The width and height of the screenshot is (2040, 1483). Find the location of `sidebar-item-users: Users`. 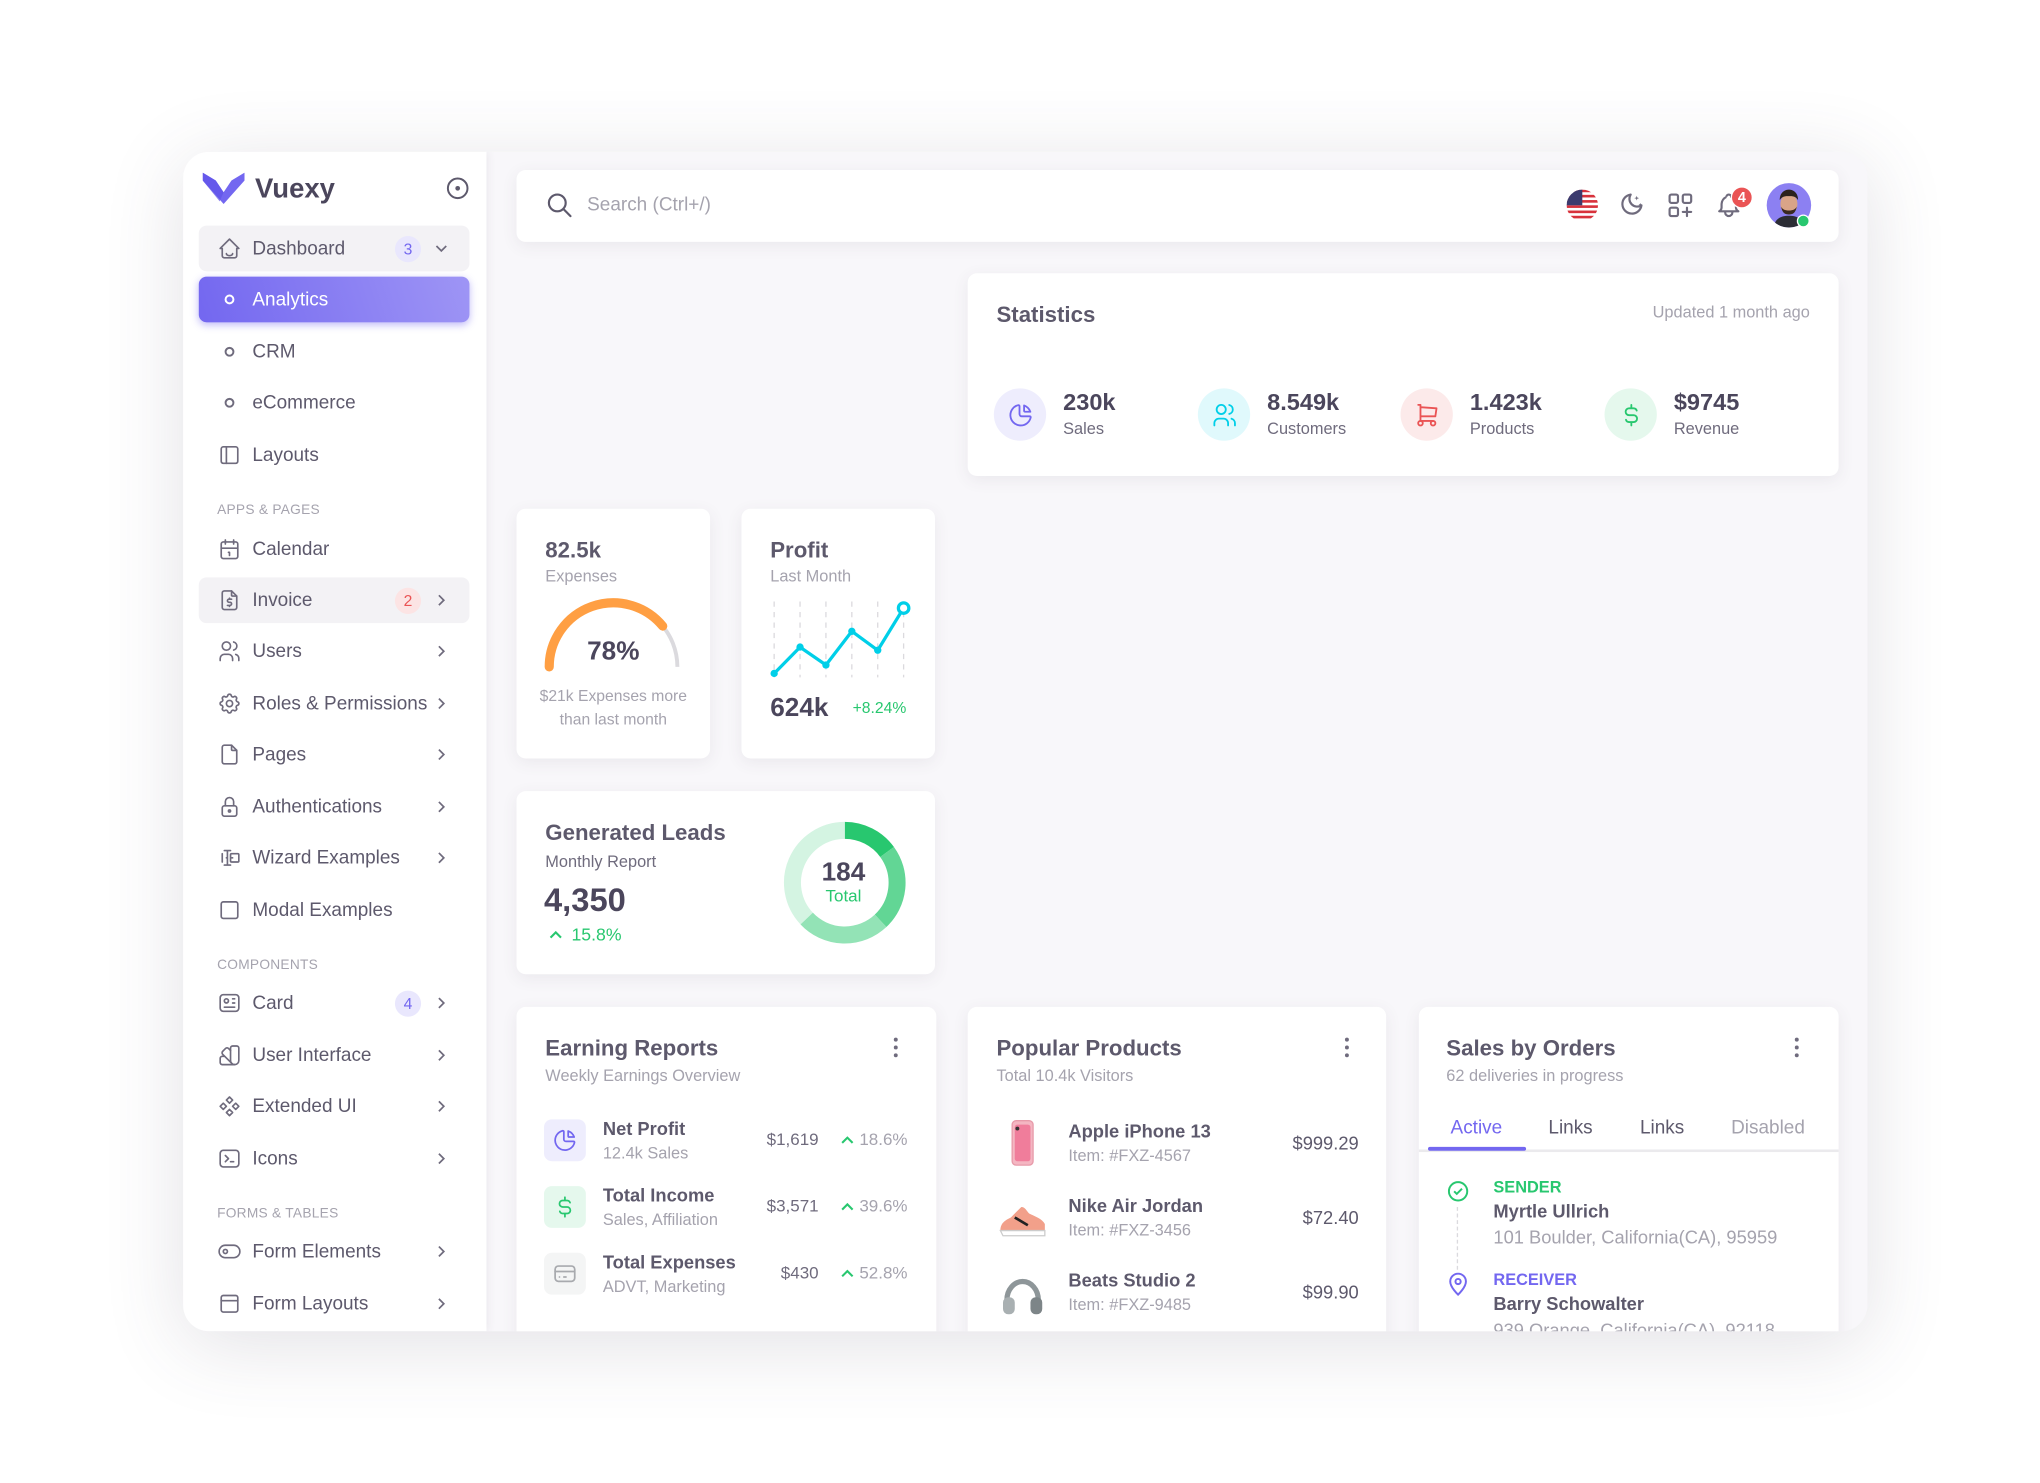

sidebar-item-users: Users is located at coordinates (334, 651).